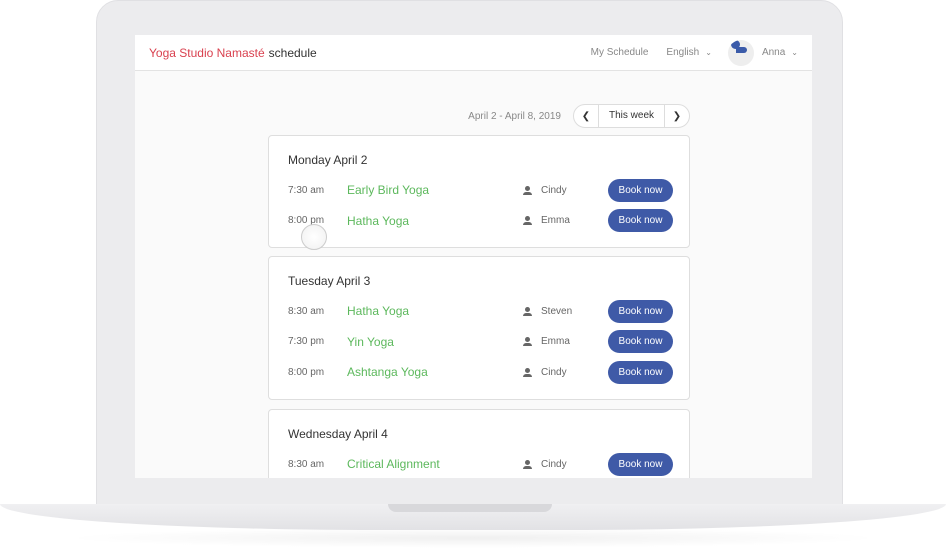  I want to click on week-pager: ❮ This week ❯, so click(631, 116).